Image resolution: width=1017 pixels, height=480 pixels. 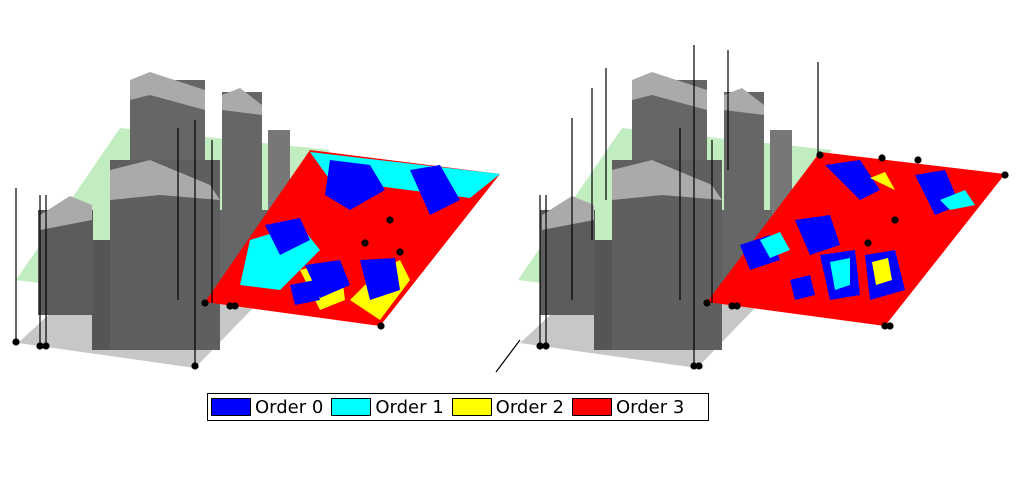 I want to click on legend-label: Order 3, so click(x=650, y=407).